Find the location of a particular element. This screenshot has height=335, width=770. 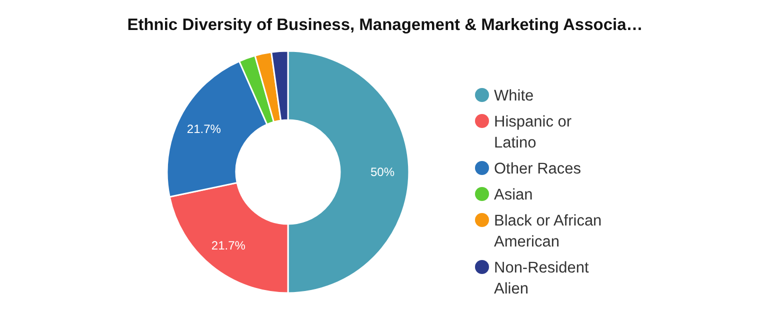

legend-label: White is located at coordinates (514, 95).